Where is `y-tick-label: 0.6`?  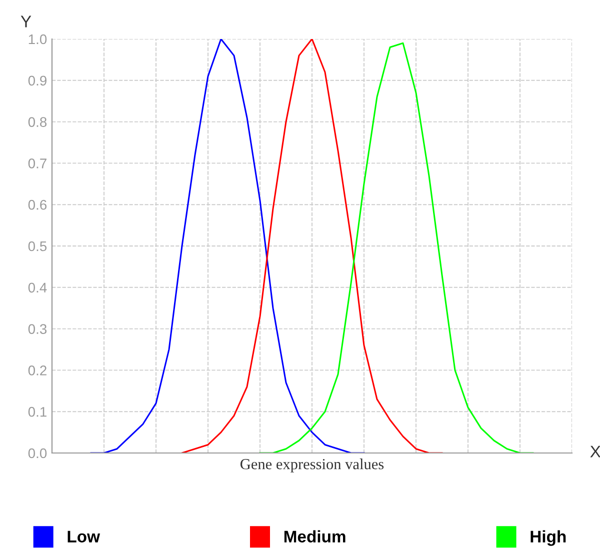 y-tick-label: 0.6 is located at coordinates (37, 205).